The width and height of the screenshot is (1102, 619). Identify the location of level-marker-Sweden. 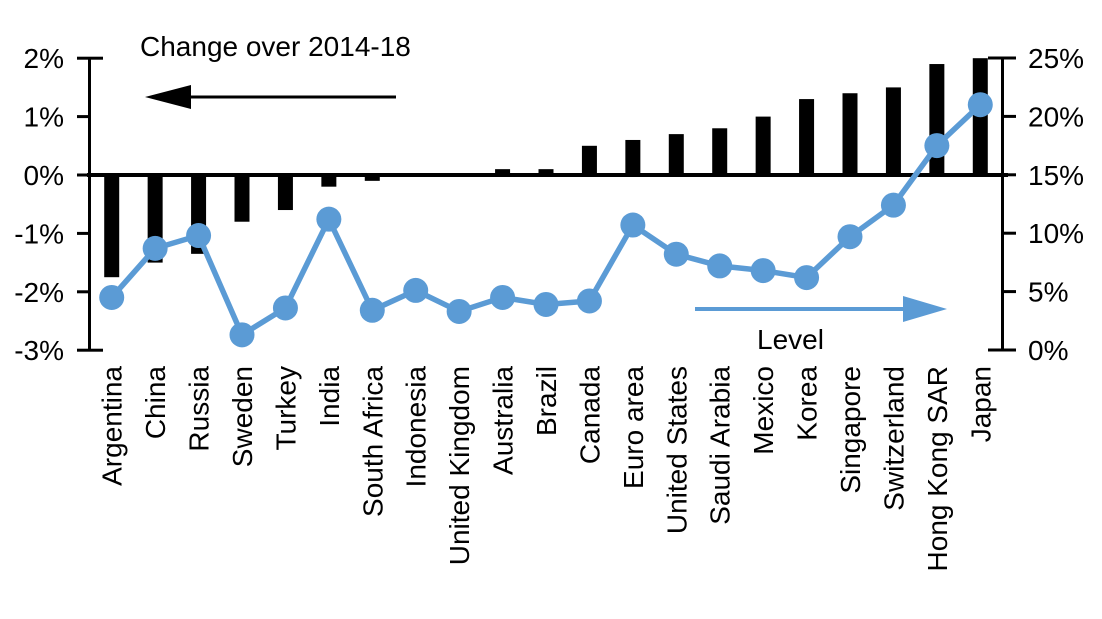
(242, 335).